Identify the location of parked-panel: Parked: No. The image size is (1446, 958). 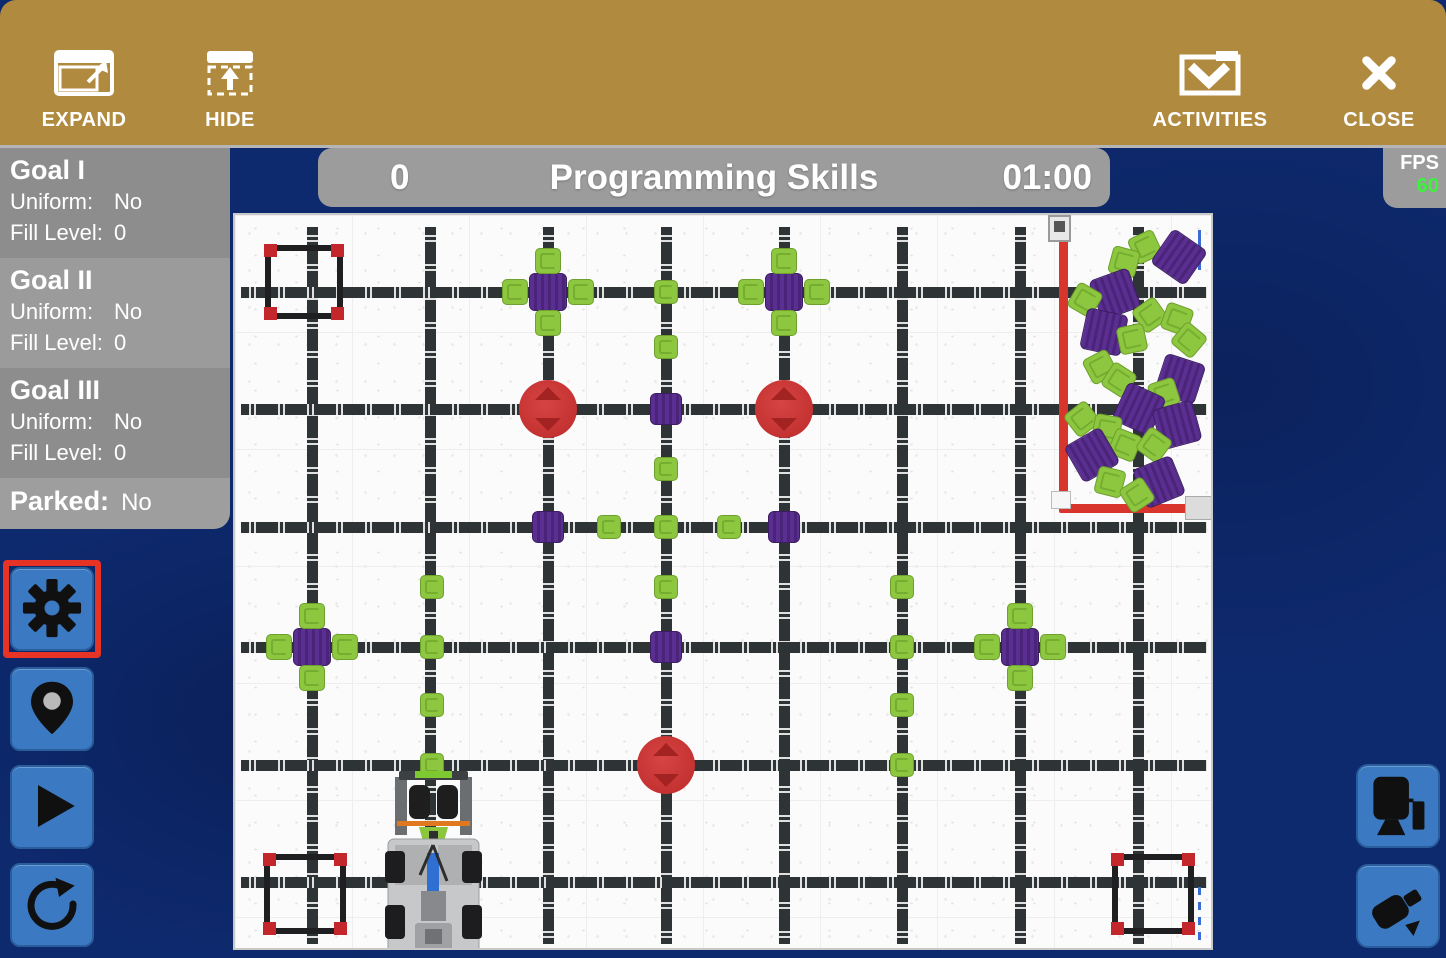
(115, 504).